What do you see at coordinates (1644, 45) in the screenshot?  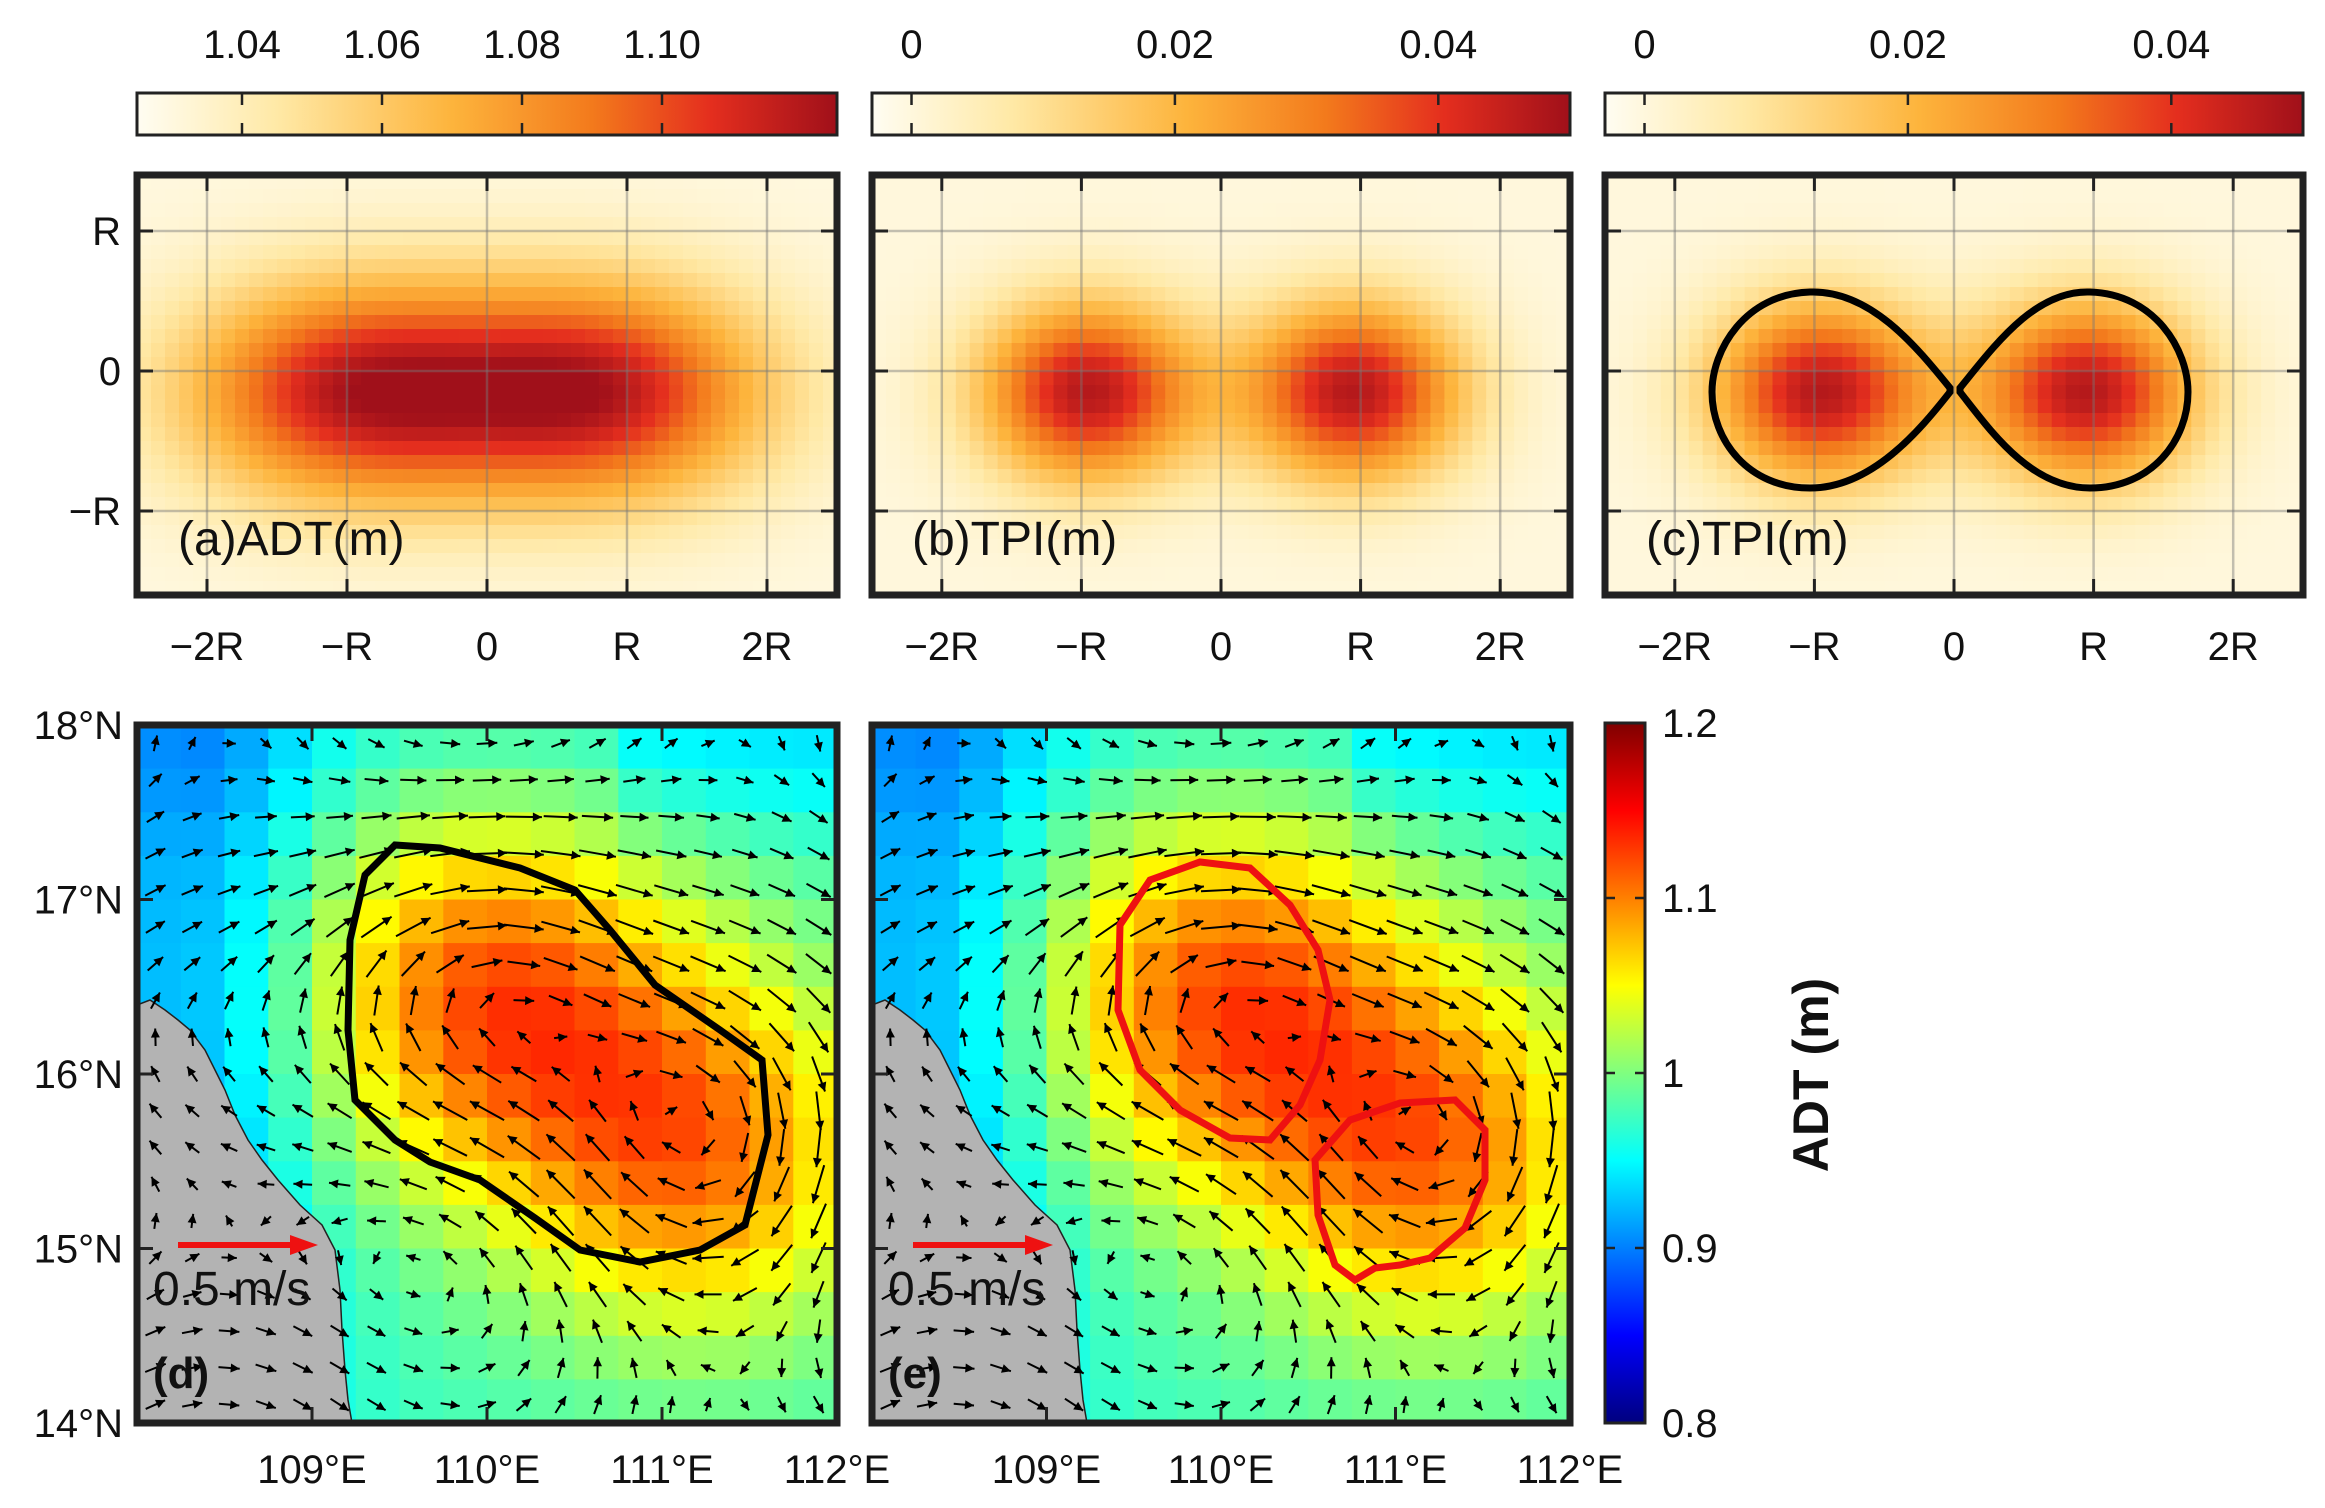 I see `colorbar-tick-label: 0` at bounding box center [1644, 45].